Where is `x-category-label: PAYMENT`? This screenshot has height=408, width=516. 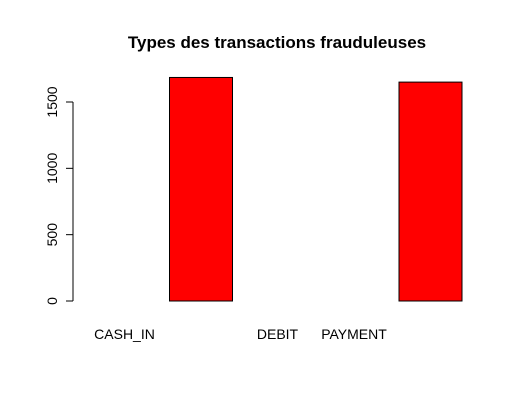
x-category-label: PAYMENT is located at coordinates (354, 334).